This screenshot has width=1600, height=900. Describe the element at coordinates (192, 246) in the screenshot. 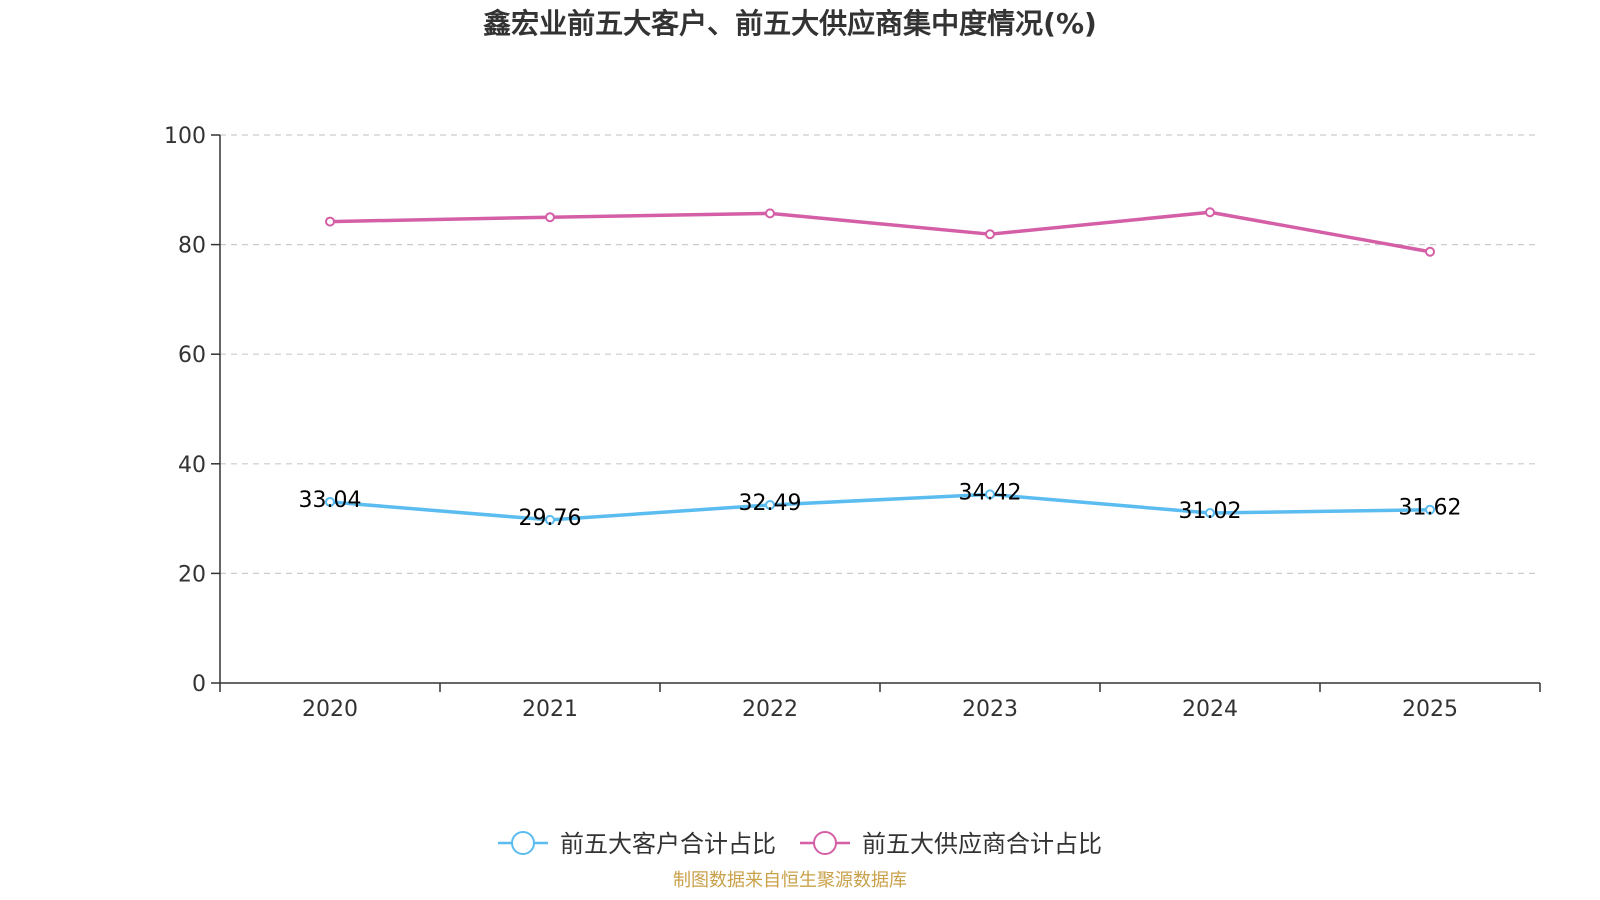

I see `y-tick-label: 80` at that location.